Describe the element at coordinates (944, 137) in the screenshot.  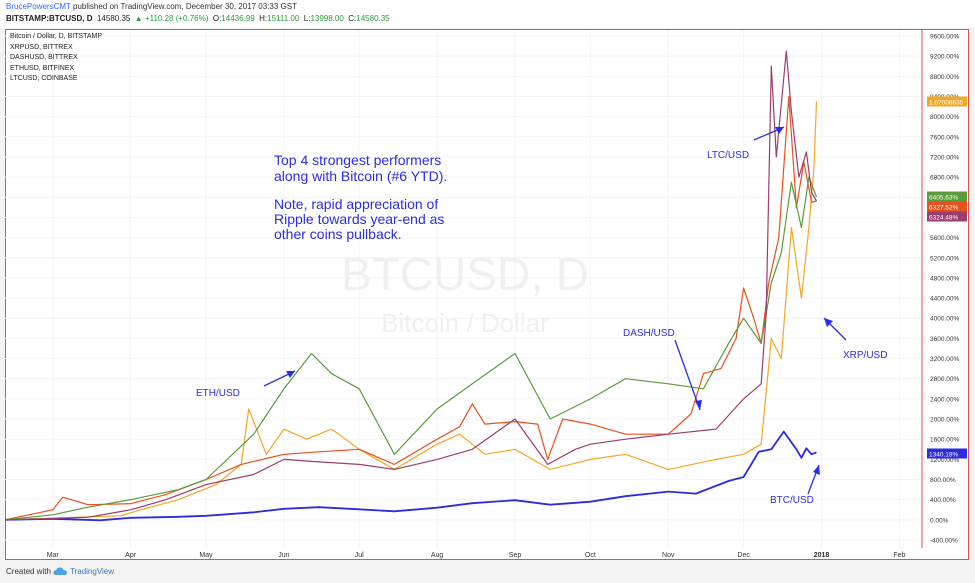
I see `y-tick-label: 7600.00%` at that location.